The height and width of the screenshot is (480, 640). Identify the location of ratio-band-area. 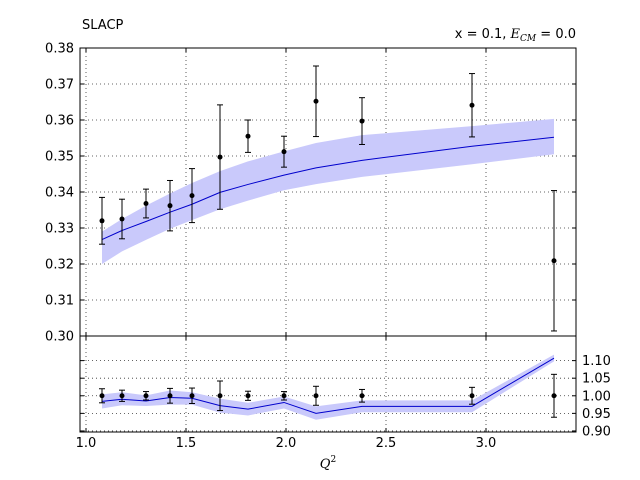
(328, 387).